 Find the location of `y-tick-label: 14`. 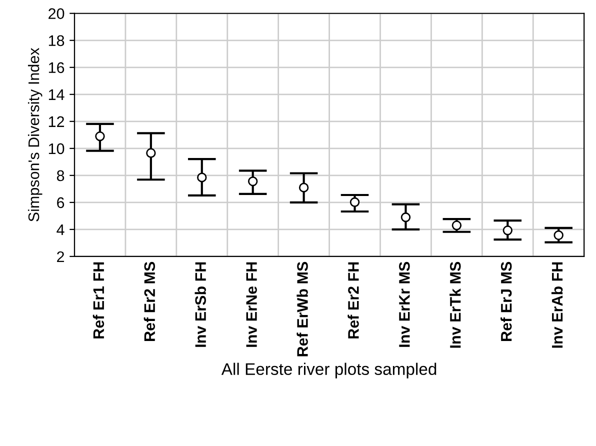

y-tick-label: 14 is located at coordinates (56, 94).